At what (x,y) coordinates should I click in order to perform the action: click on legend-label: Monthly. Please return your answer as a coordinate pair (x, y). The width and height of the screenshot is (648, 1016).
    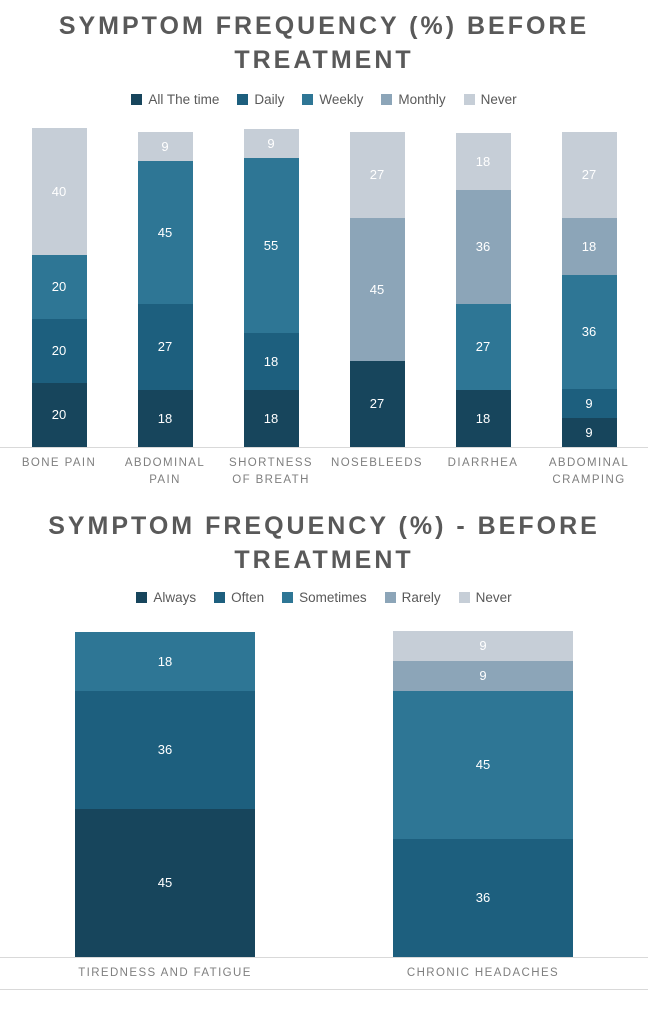
    Looking at the image, I should click on (422, 99).